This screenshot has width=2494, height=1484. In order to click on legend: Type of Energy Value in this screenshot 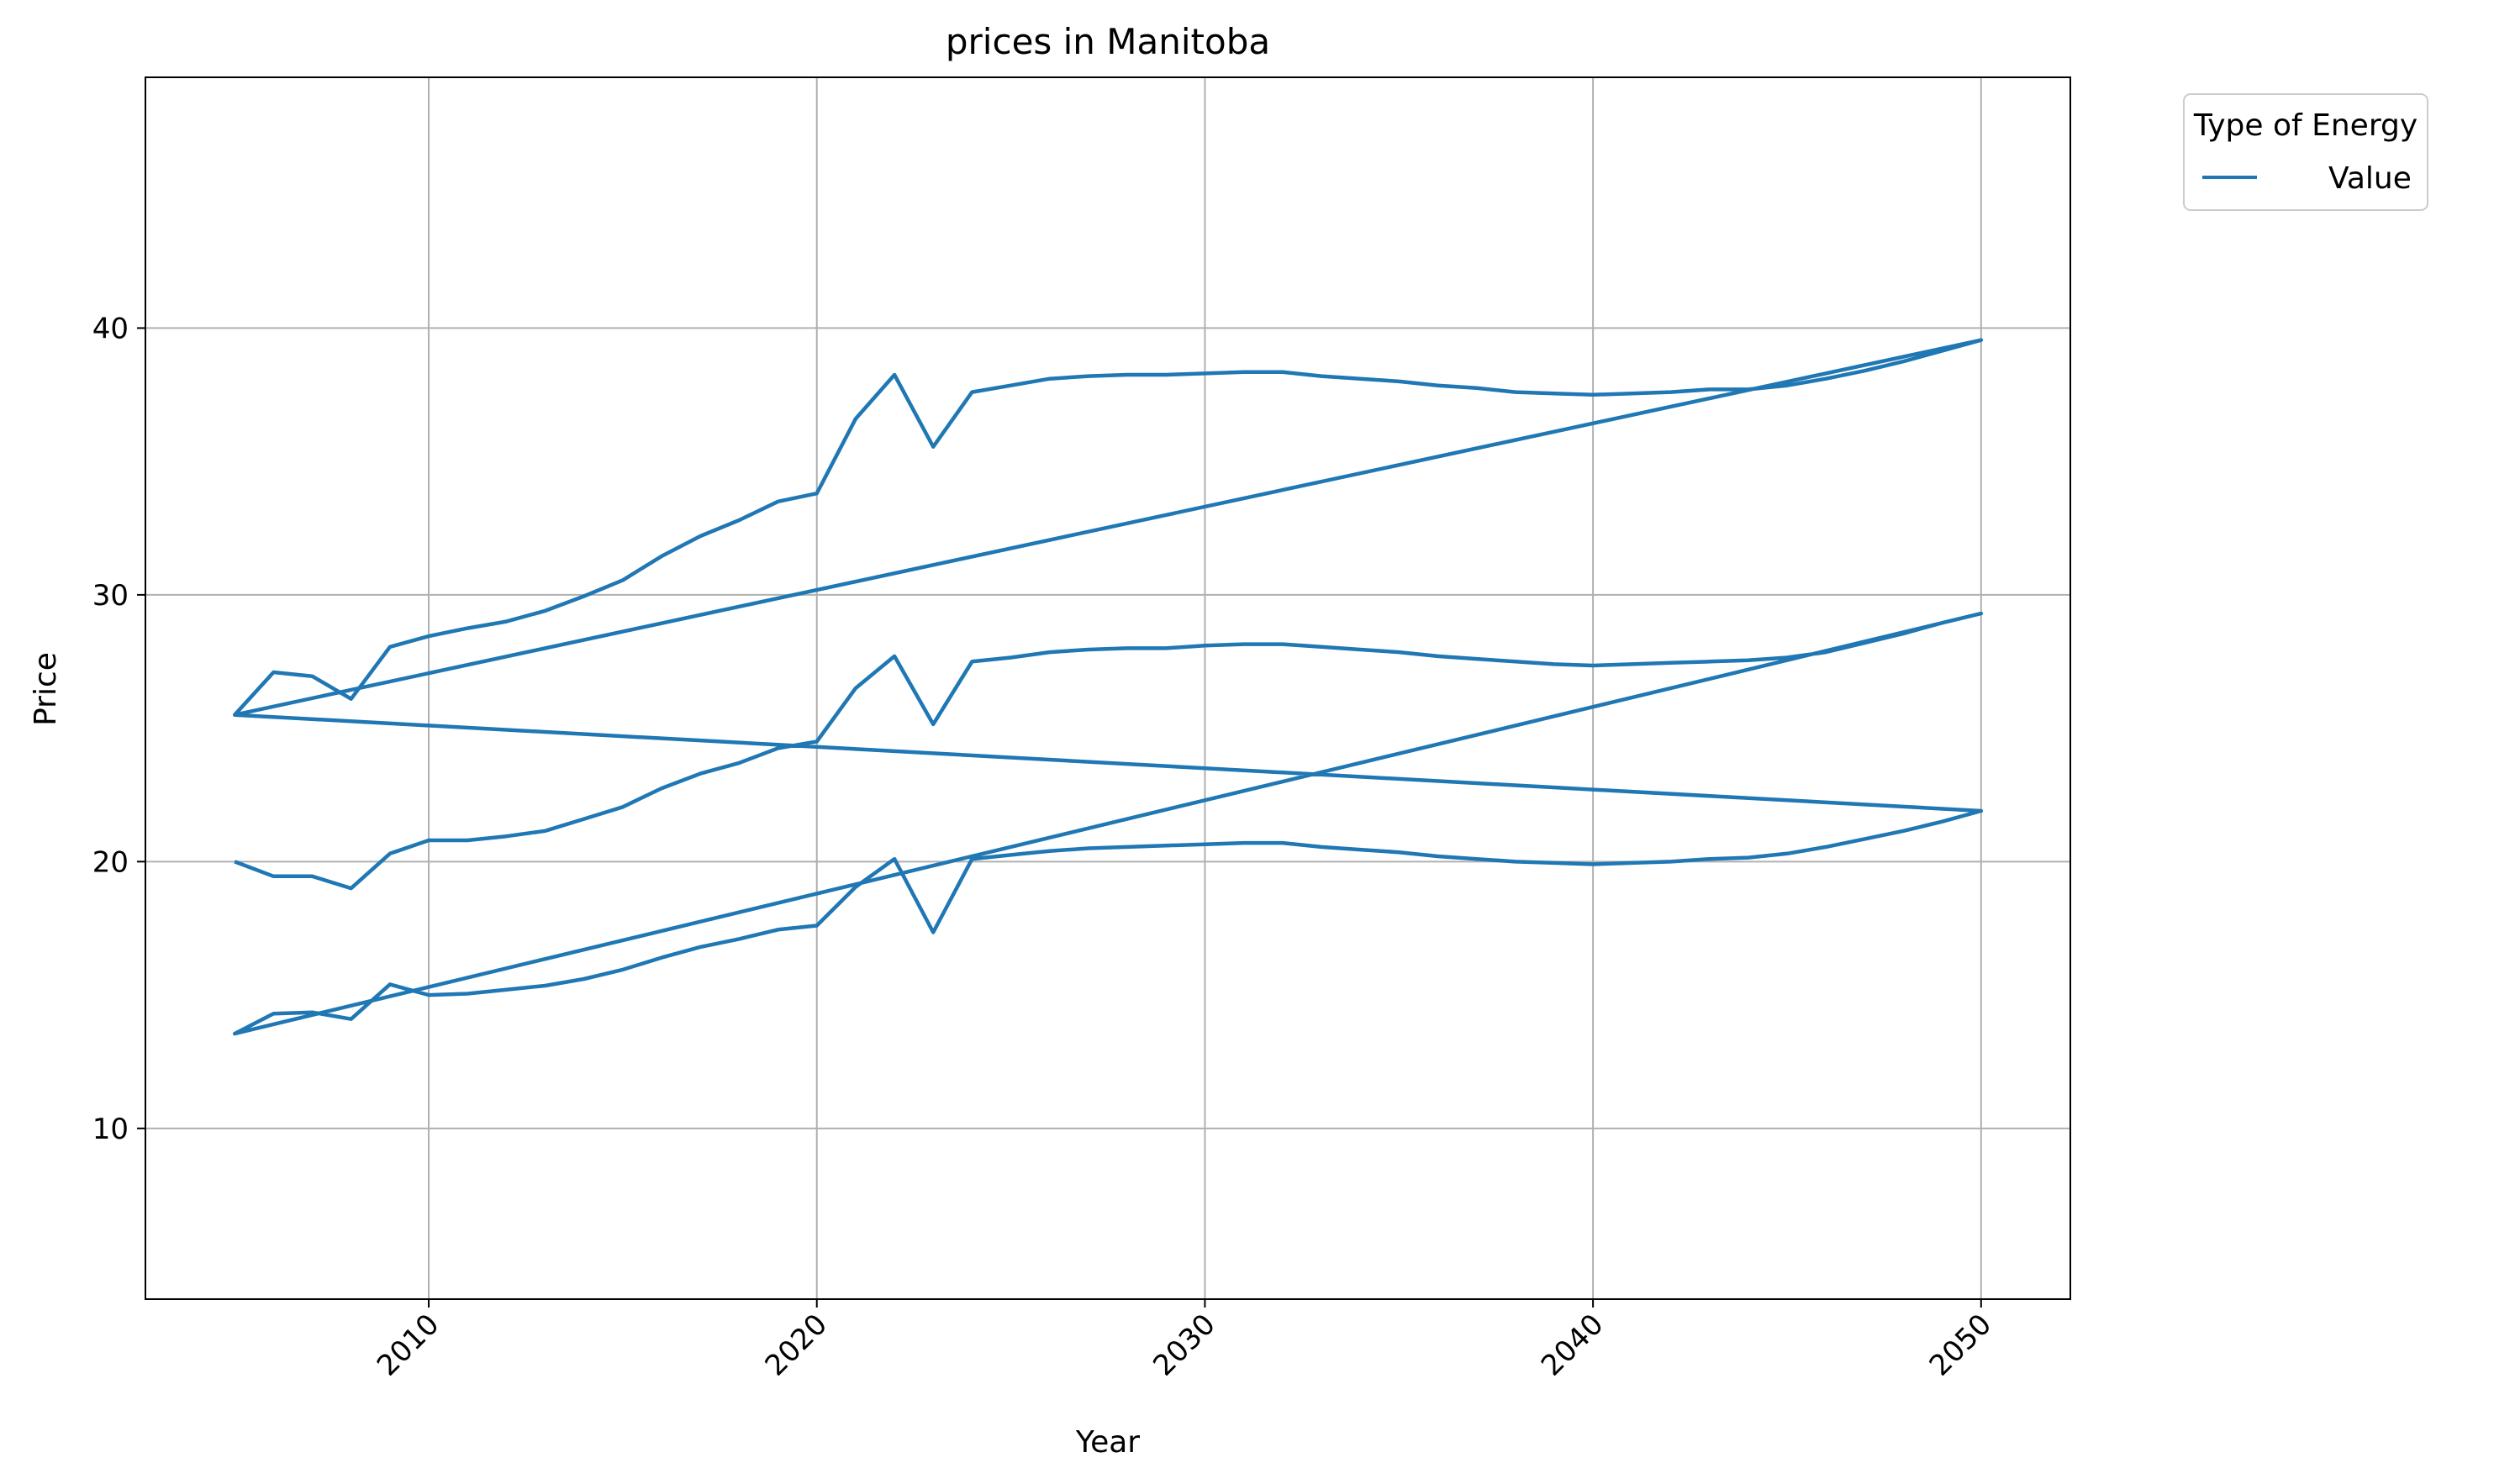, I will do `click(2305, 152)`.